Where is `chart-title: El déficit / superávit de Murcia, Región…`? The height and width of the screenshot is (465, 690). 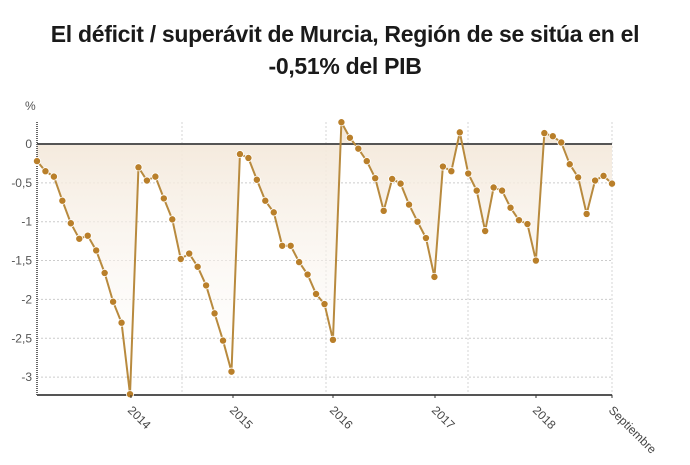 chart-title: El déficit / superávit de Murcia, Región… is located at coordinates (345, 50).